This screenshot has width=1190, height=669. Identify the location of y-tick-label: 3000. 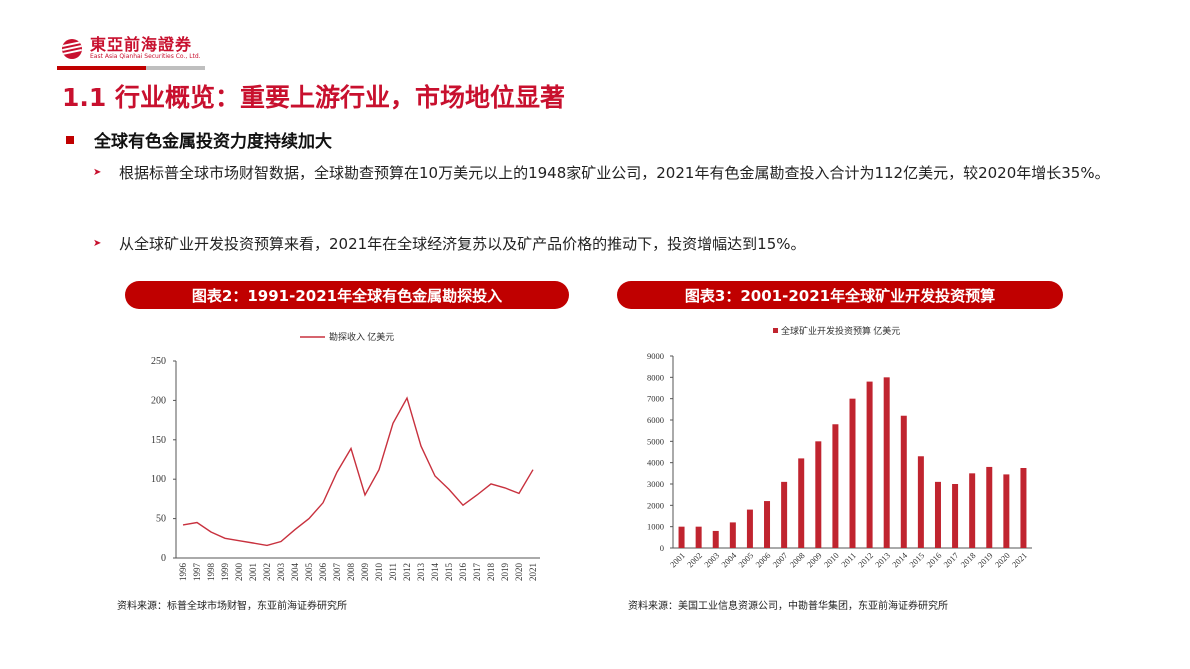
(655, 484).